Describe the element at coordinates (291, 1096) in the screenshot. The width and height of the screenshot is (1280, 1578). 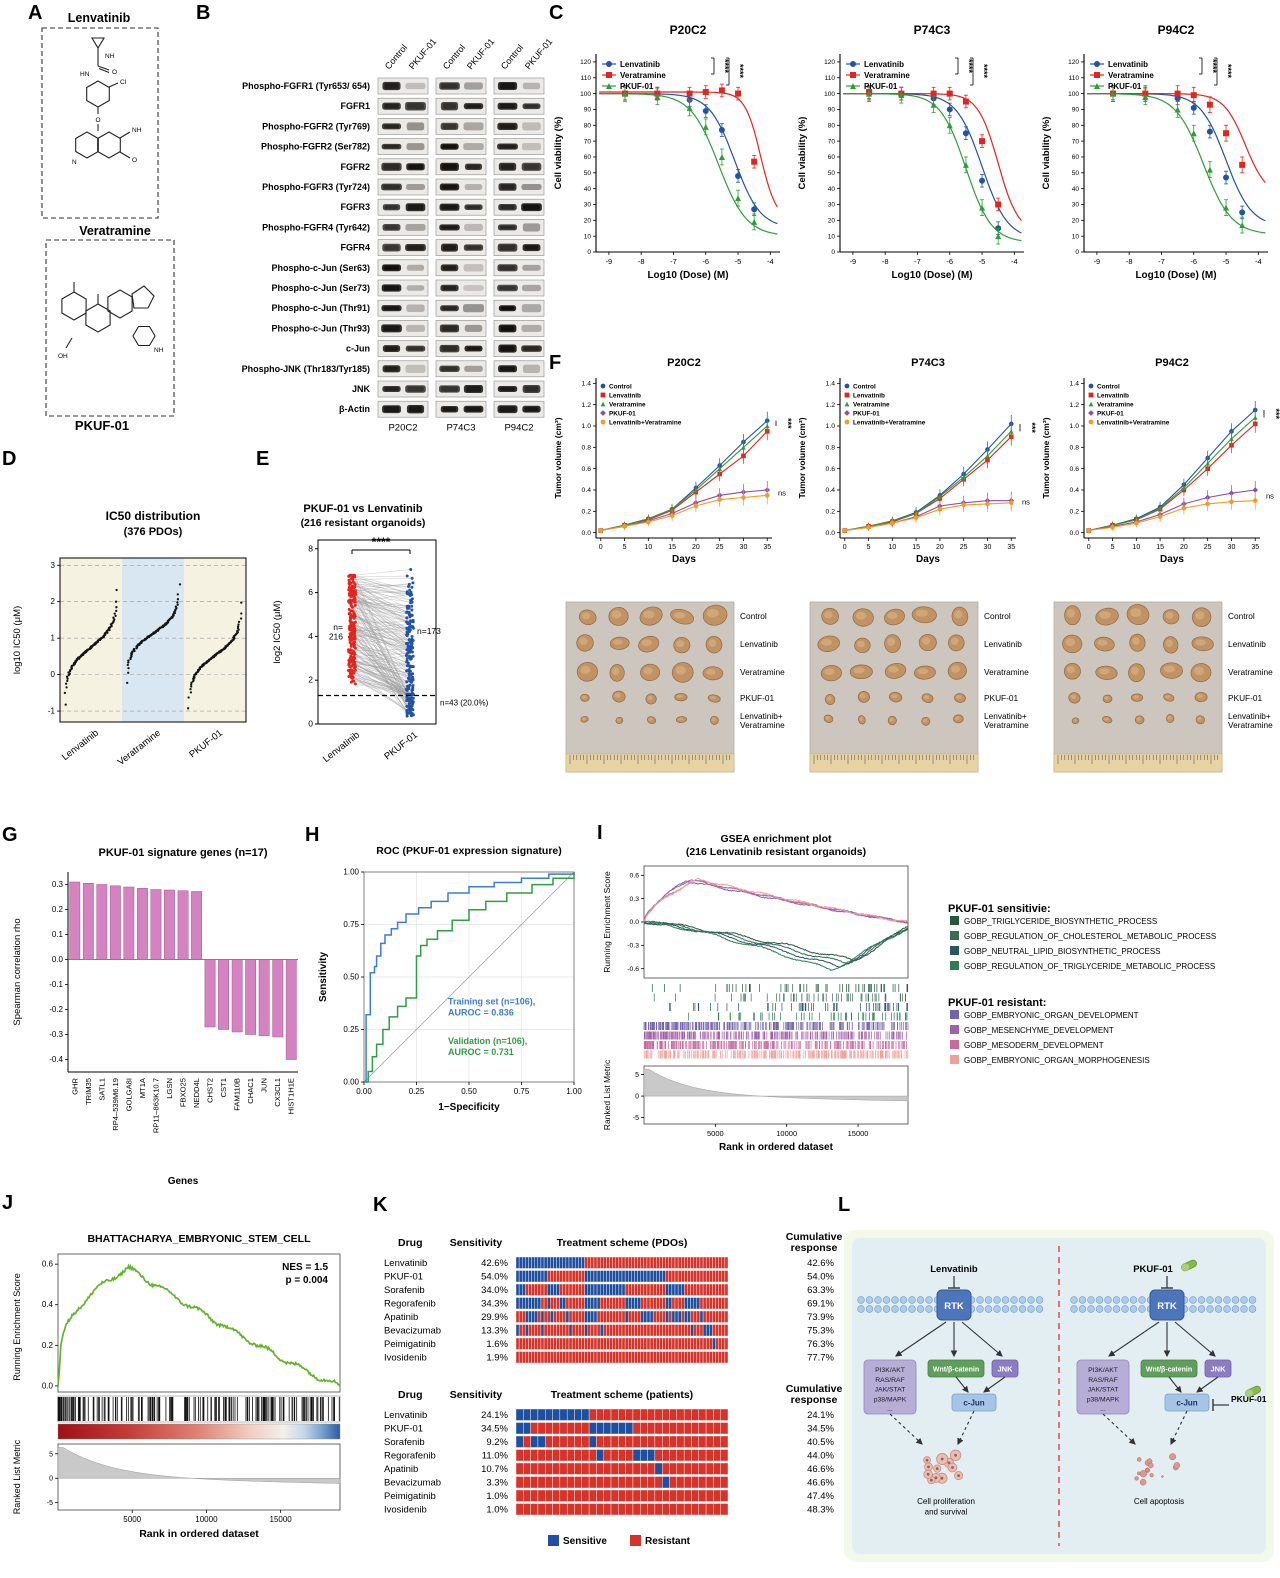
I see `gene-label: HIST1H1E` at that location.